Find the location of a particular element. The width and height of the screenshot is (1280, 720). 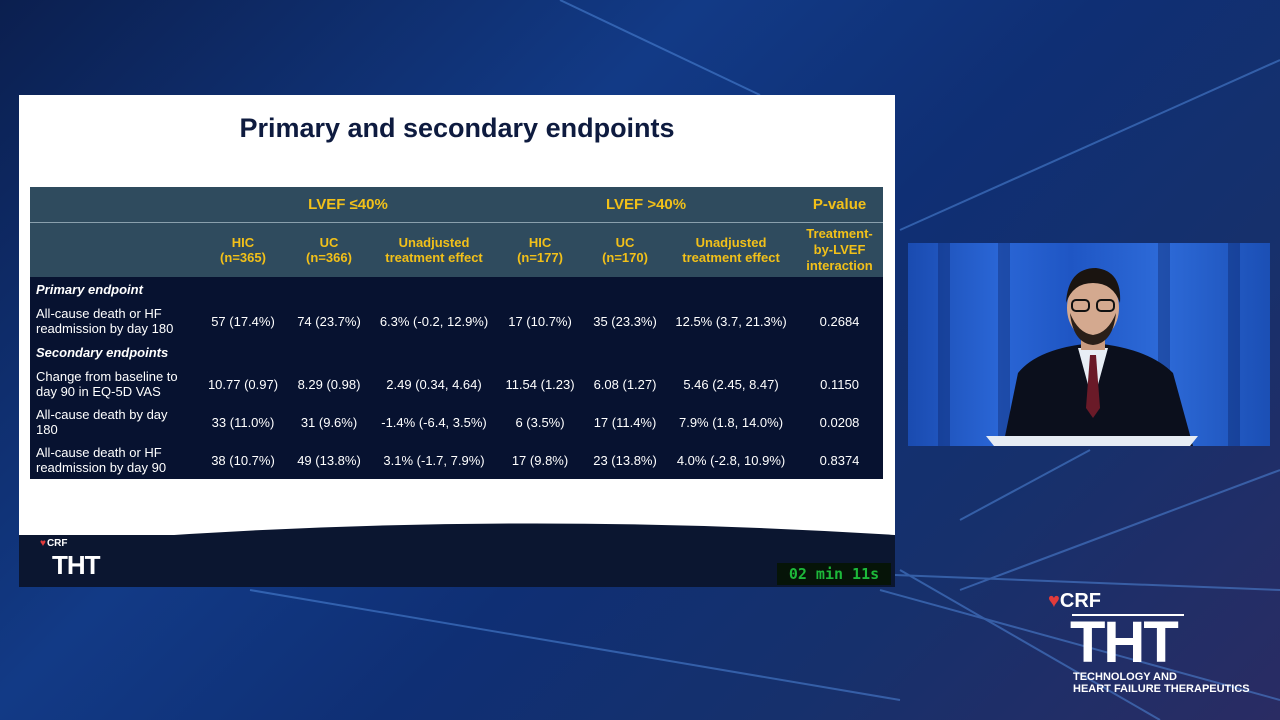

section-secondary-label: Secondary endpoints is located at coordinates (457, 352).